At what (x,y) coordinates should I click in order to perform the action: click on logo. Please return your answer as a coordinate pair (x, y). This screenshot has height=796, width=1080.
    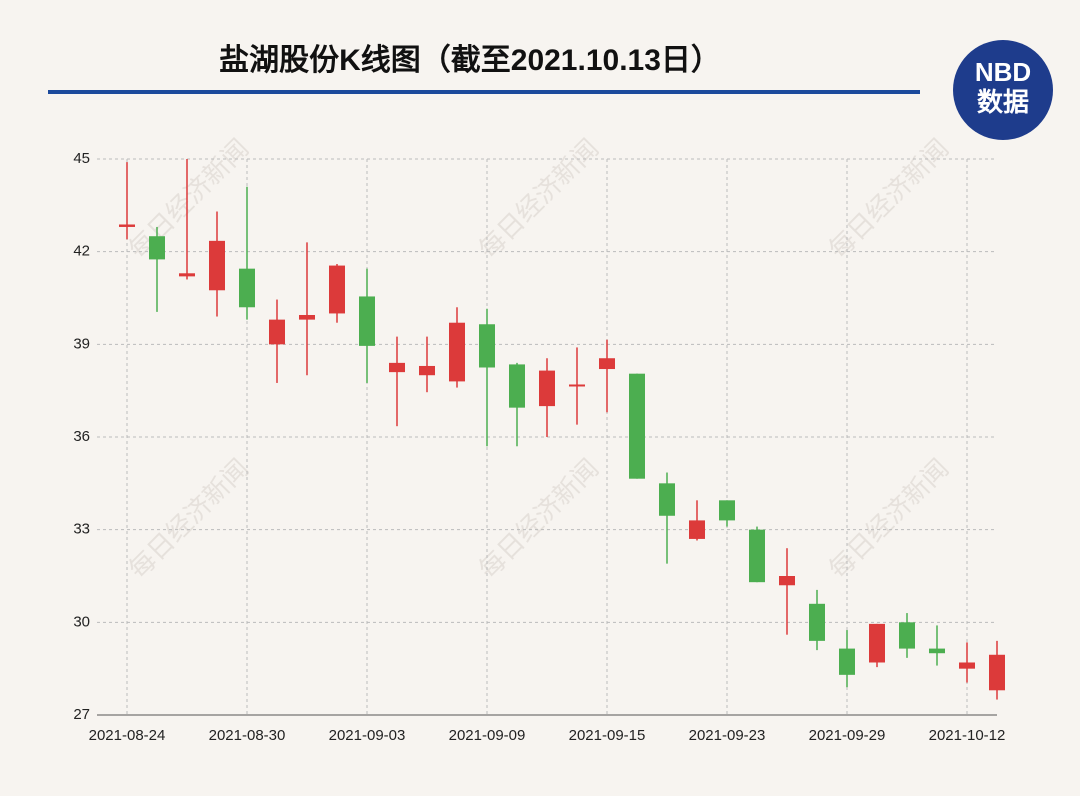
    Looking at the image, I should click on (1003, 90).